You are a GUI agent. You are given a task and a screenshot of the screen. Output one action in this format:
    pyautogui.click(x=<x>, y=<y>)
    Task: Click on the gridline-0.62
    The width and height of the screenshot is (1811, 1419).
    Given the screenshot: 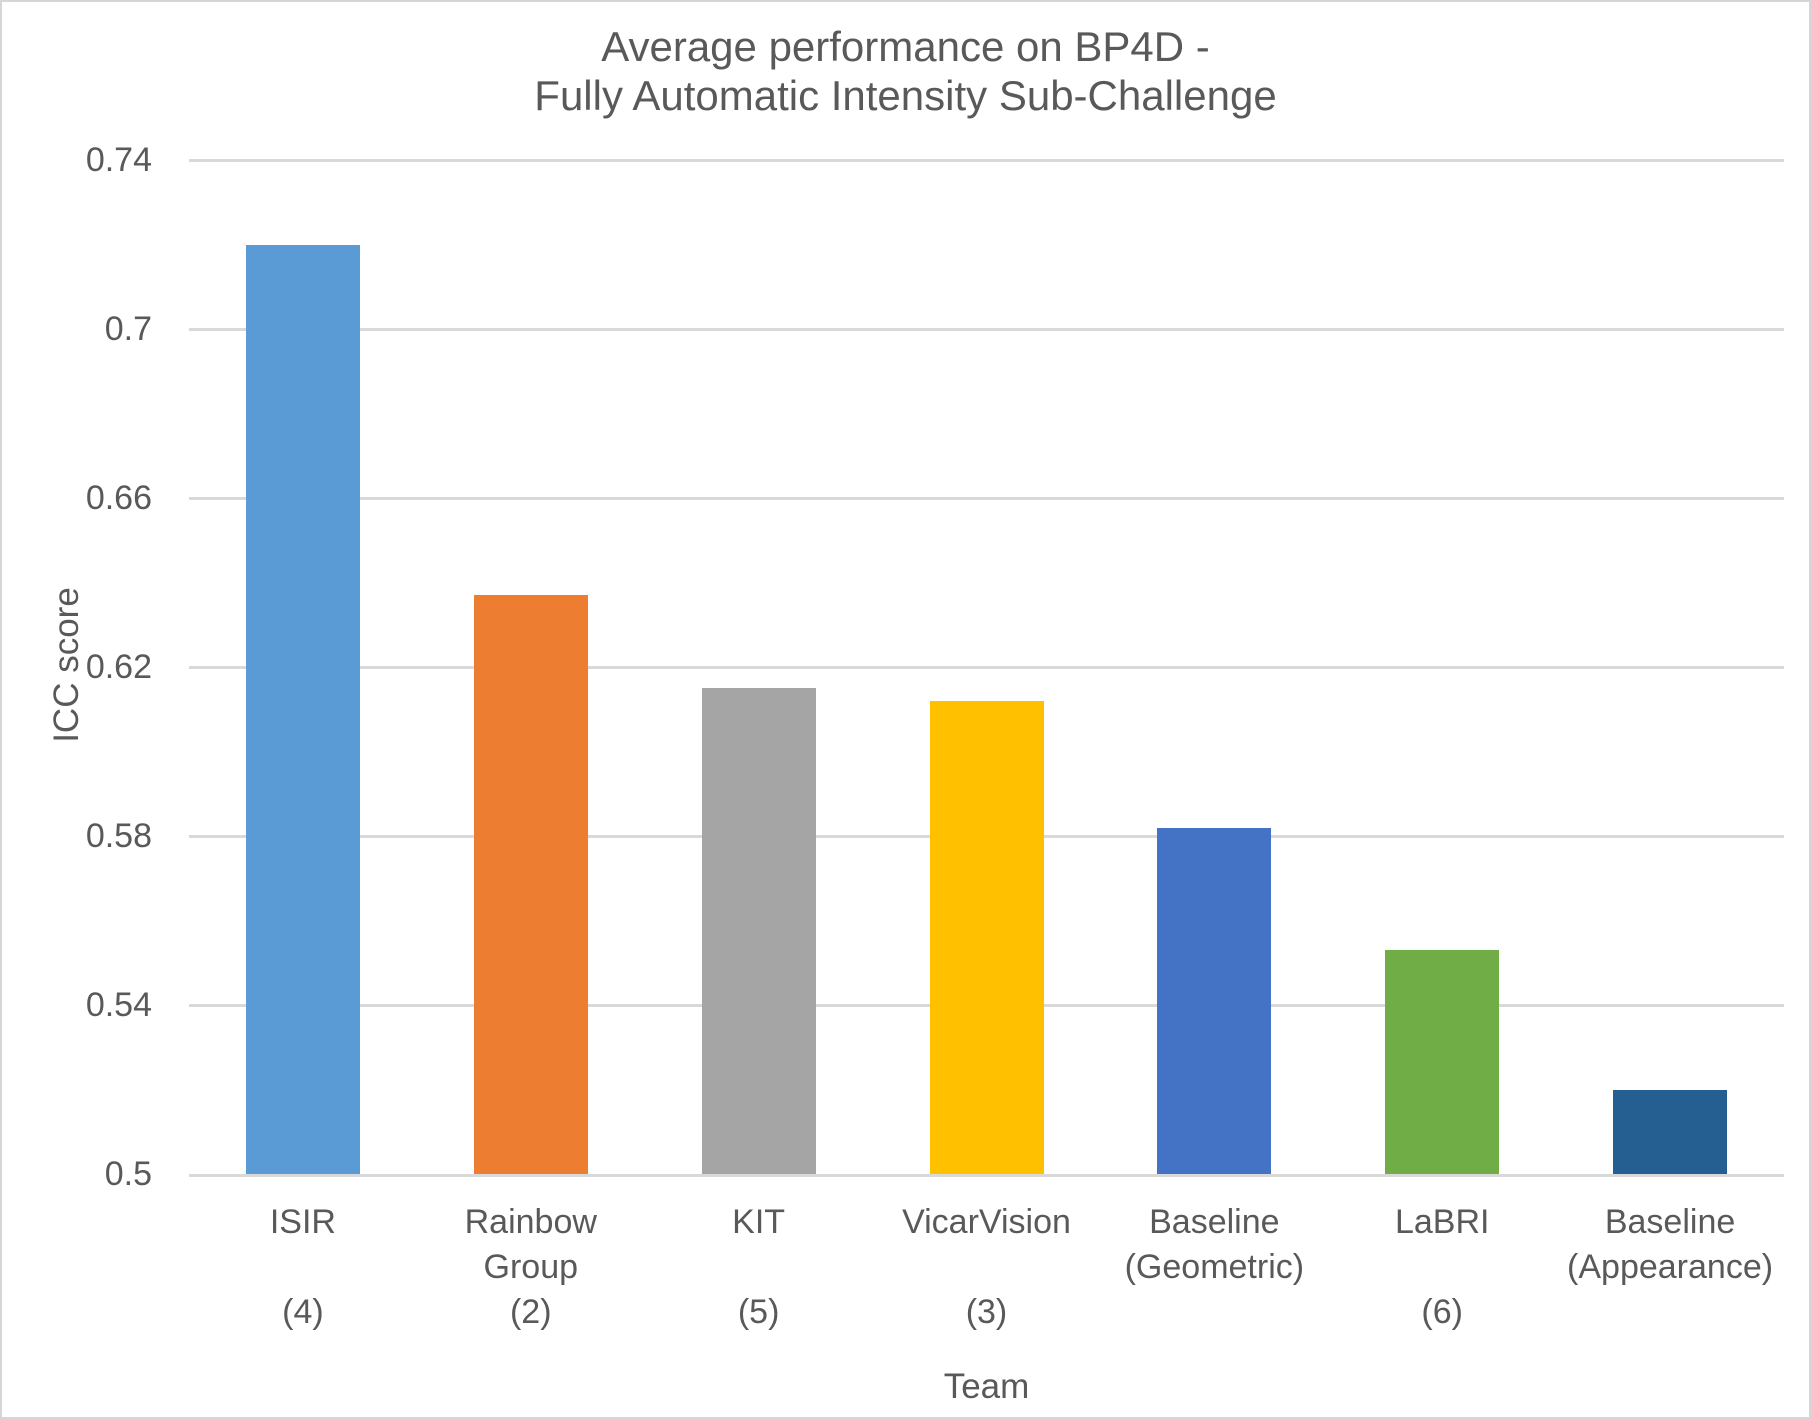 What is the action you would take?
    pyautogui.click(x=986, y=667)
    